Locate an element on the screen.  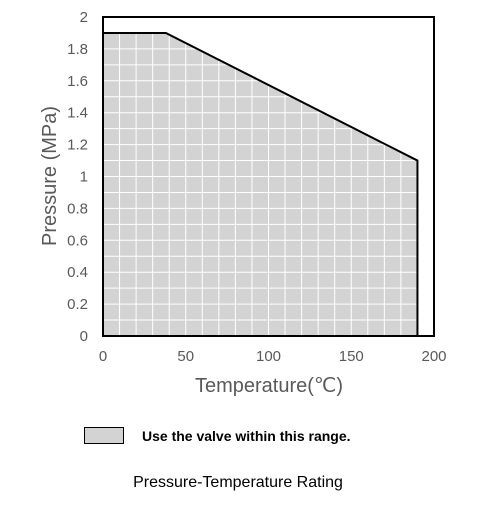
x-tick-label: 150 is located at coordinates (351, 356).